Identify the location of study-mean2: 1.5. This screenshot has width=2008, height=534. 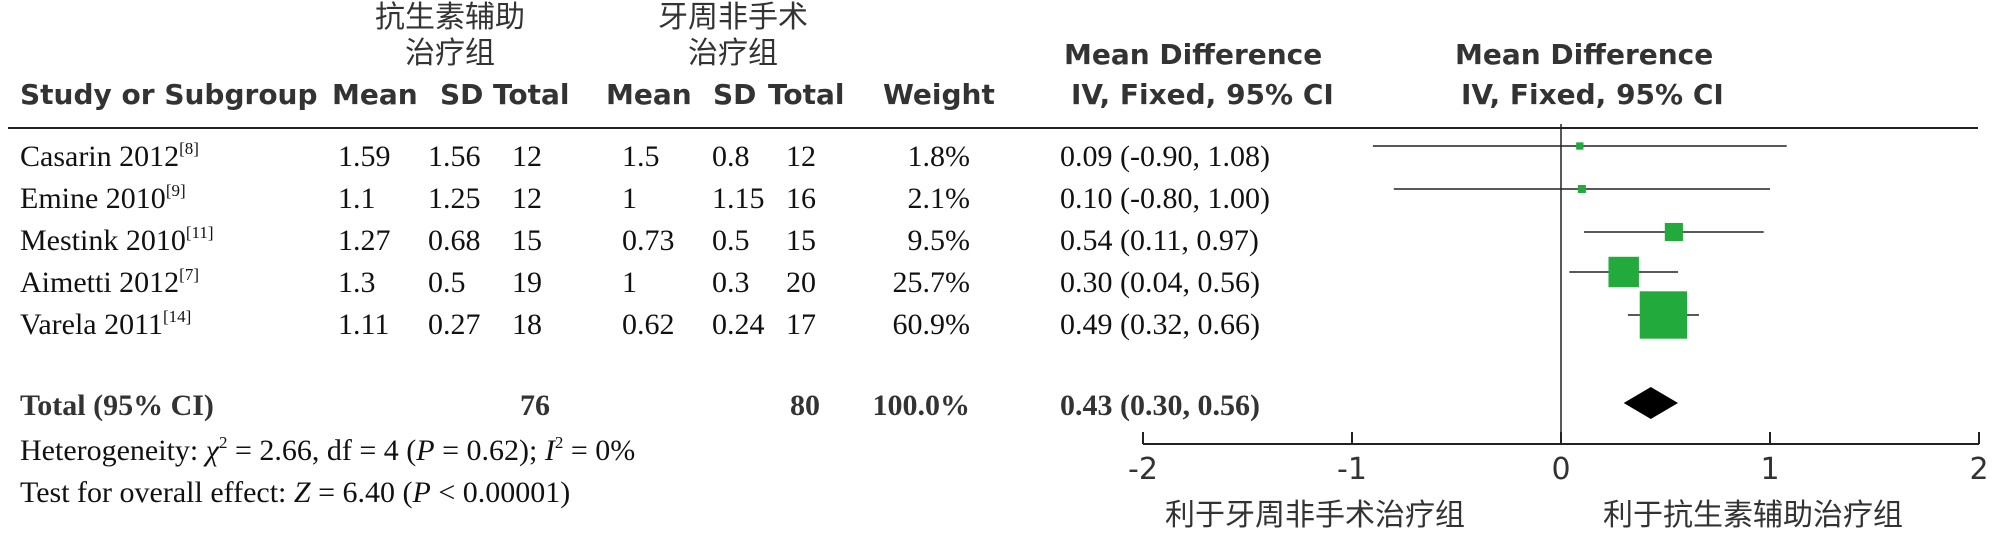
(641, 156).